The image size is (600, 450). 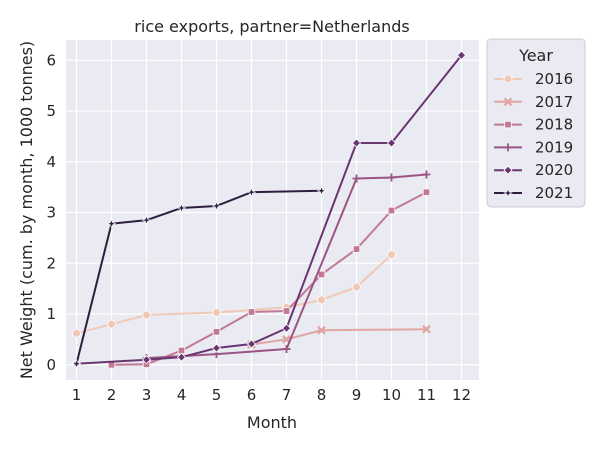 I want to click on legend-label: 2020, so click(x=554, y=170).